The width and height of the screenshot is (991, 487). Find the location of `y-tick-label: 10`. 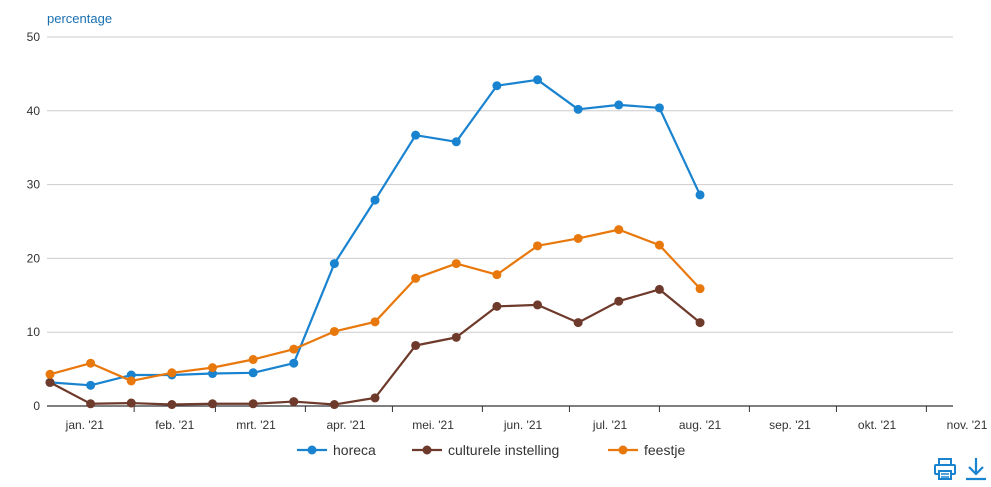

y-tick-label: 10 is located at coordinates (34, 332).